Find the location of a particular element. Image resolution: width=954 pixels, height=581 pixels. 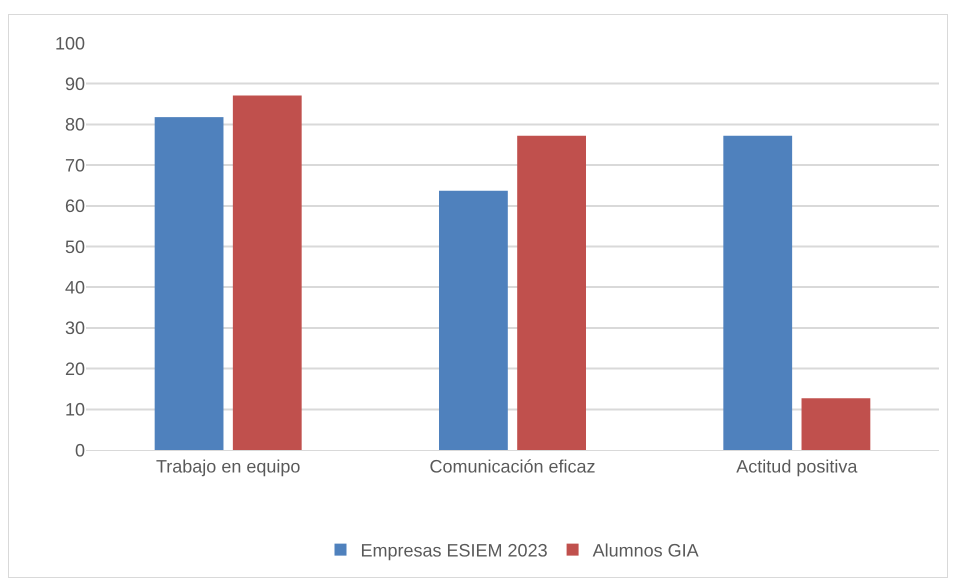

y-tick-label: 100 is located at coordinates (69, 43).